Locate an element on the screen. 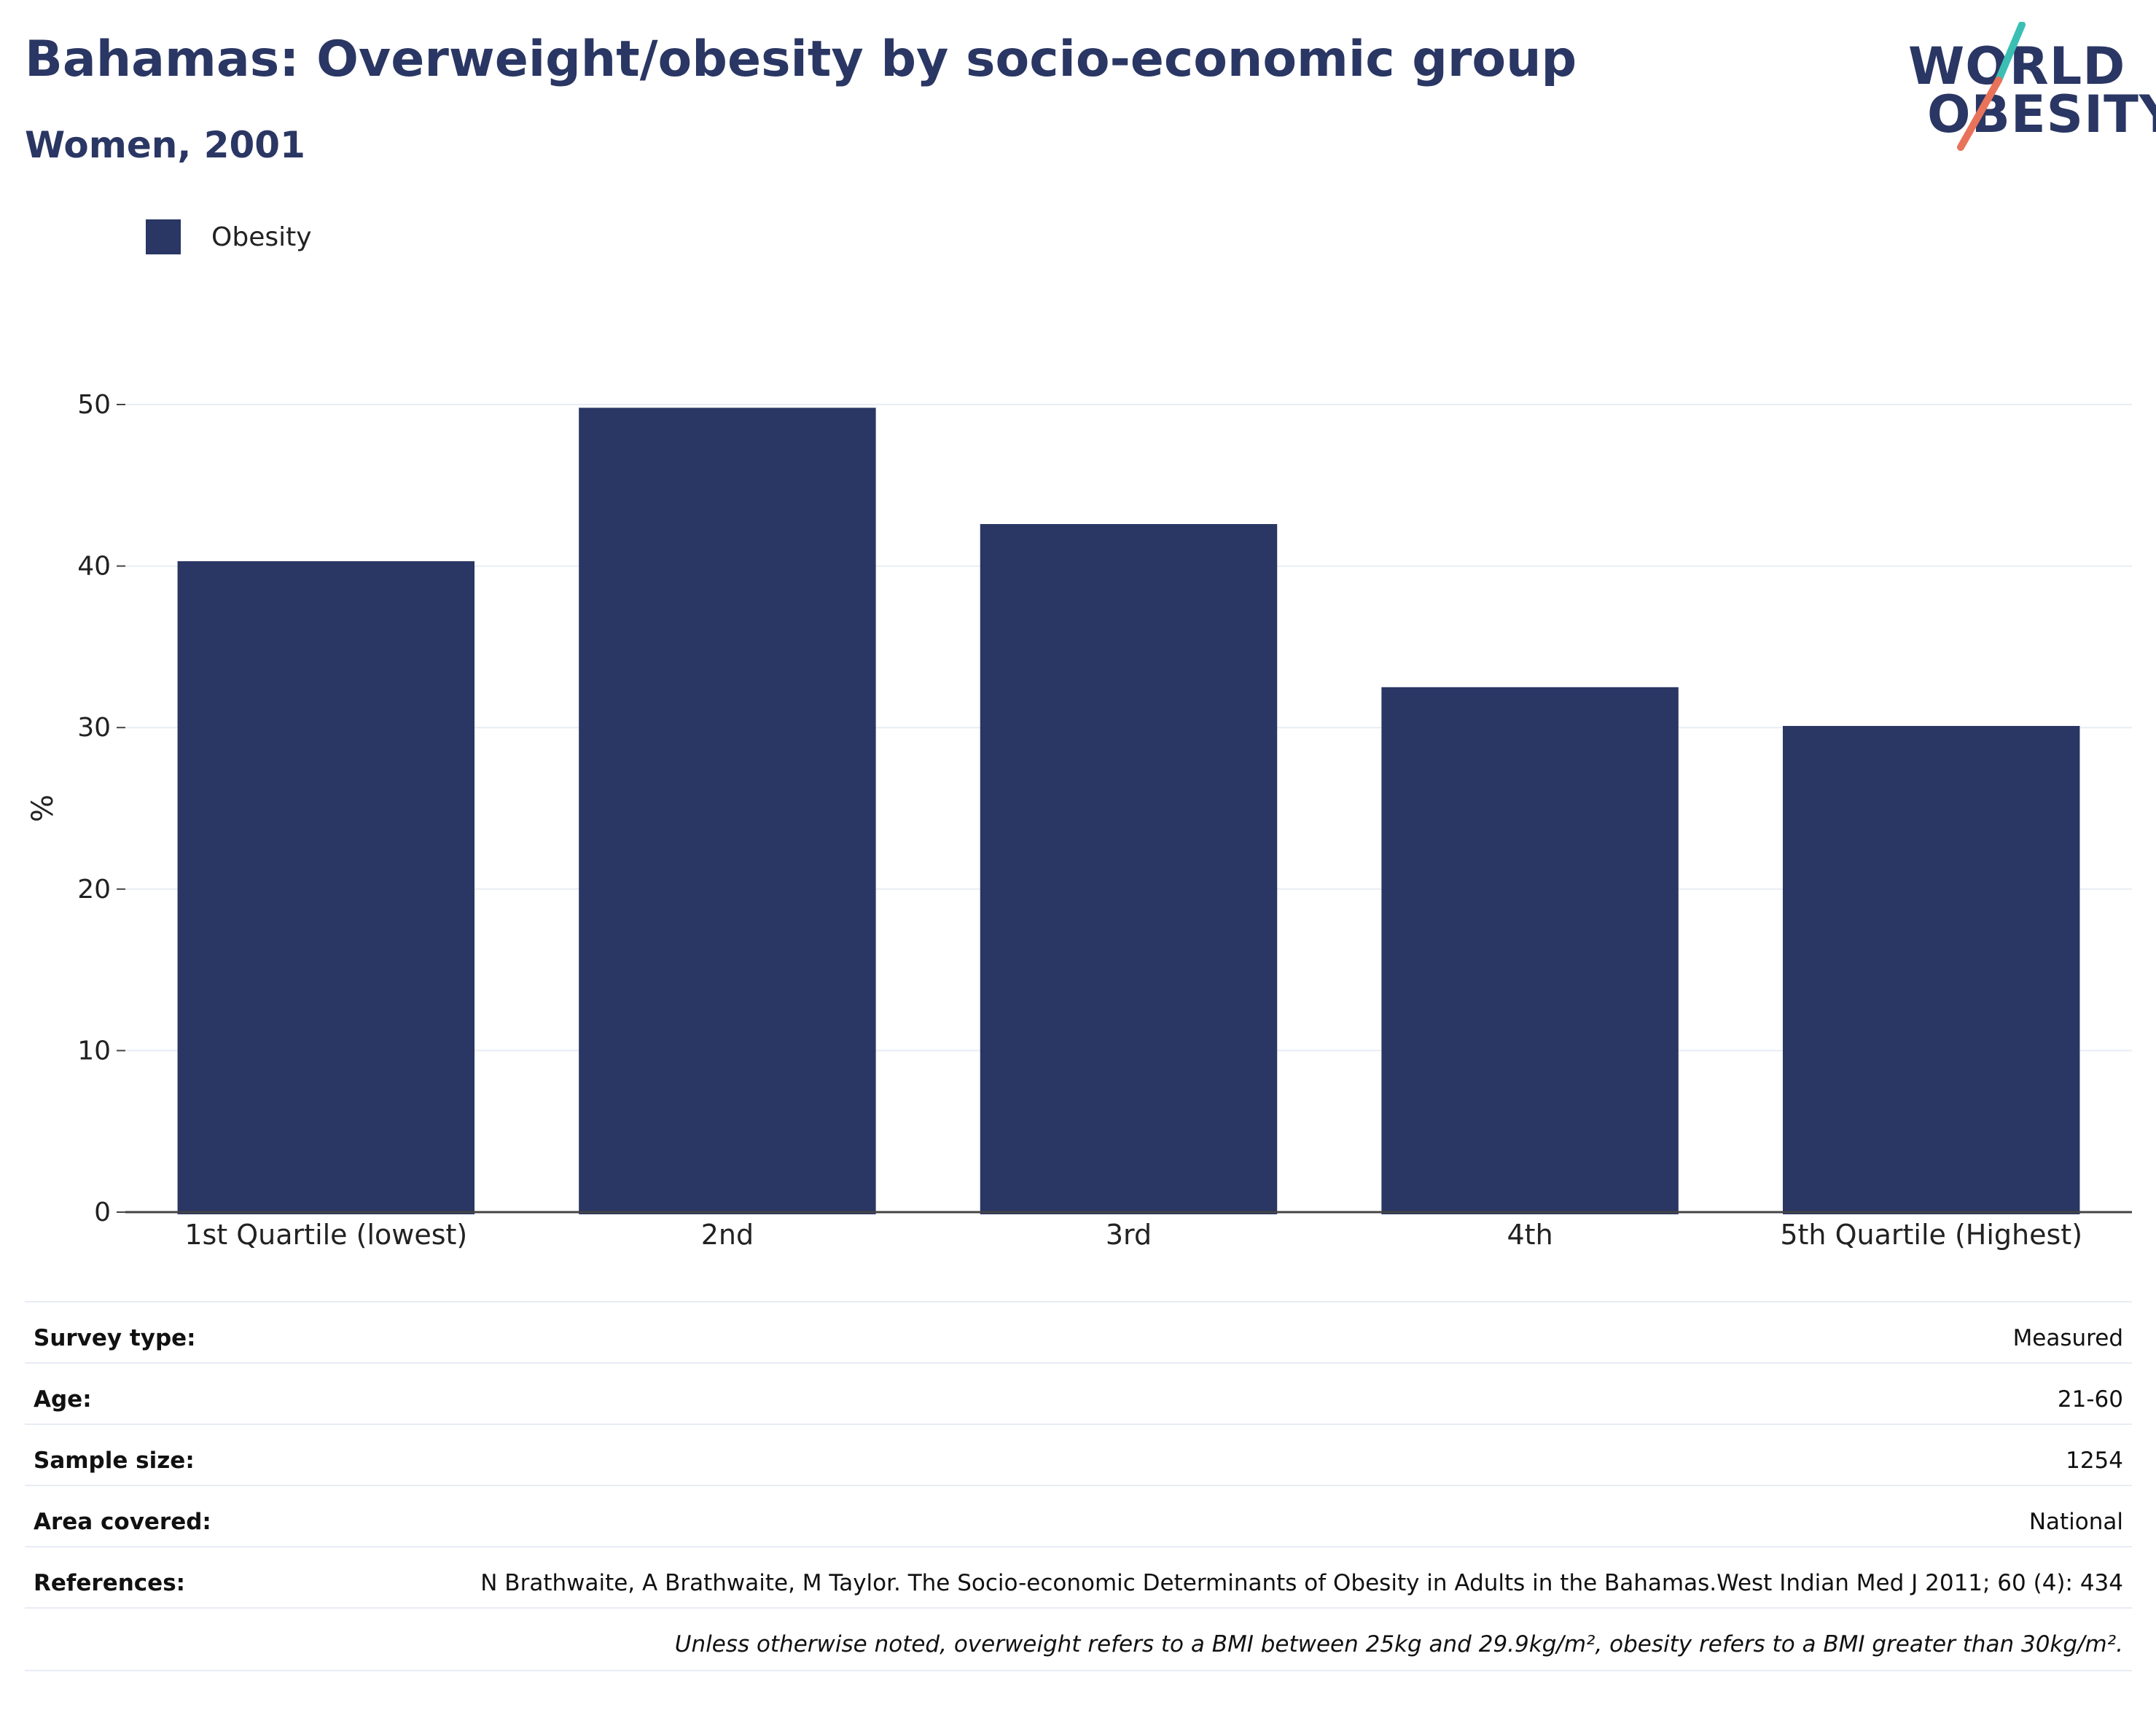 The width and height of the screenshot is (2156, 1734). logo-slash-icon is located at coordinates (1992, 86).